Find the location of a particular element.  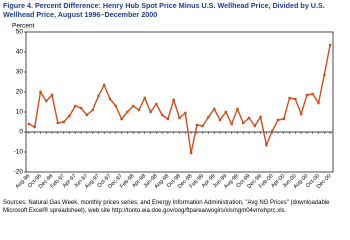

y-tick-label: -10 is located at coordinates (19, 152).